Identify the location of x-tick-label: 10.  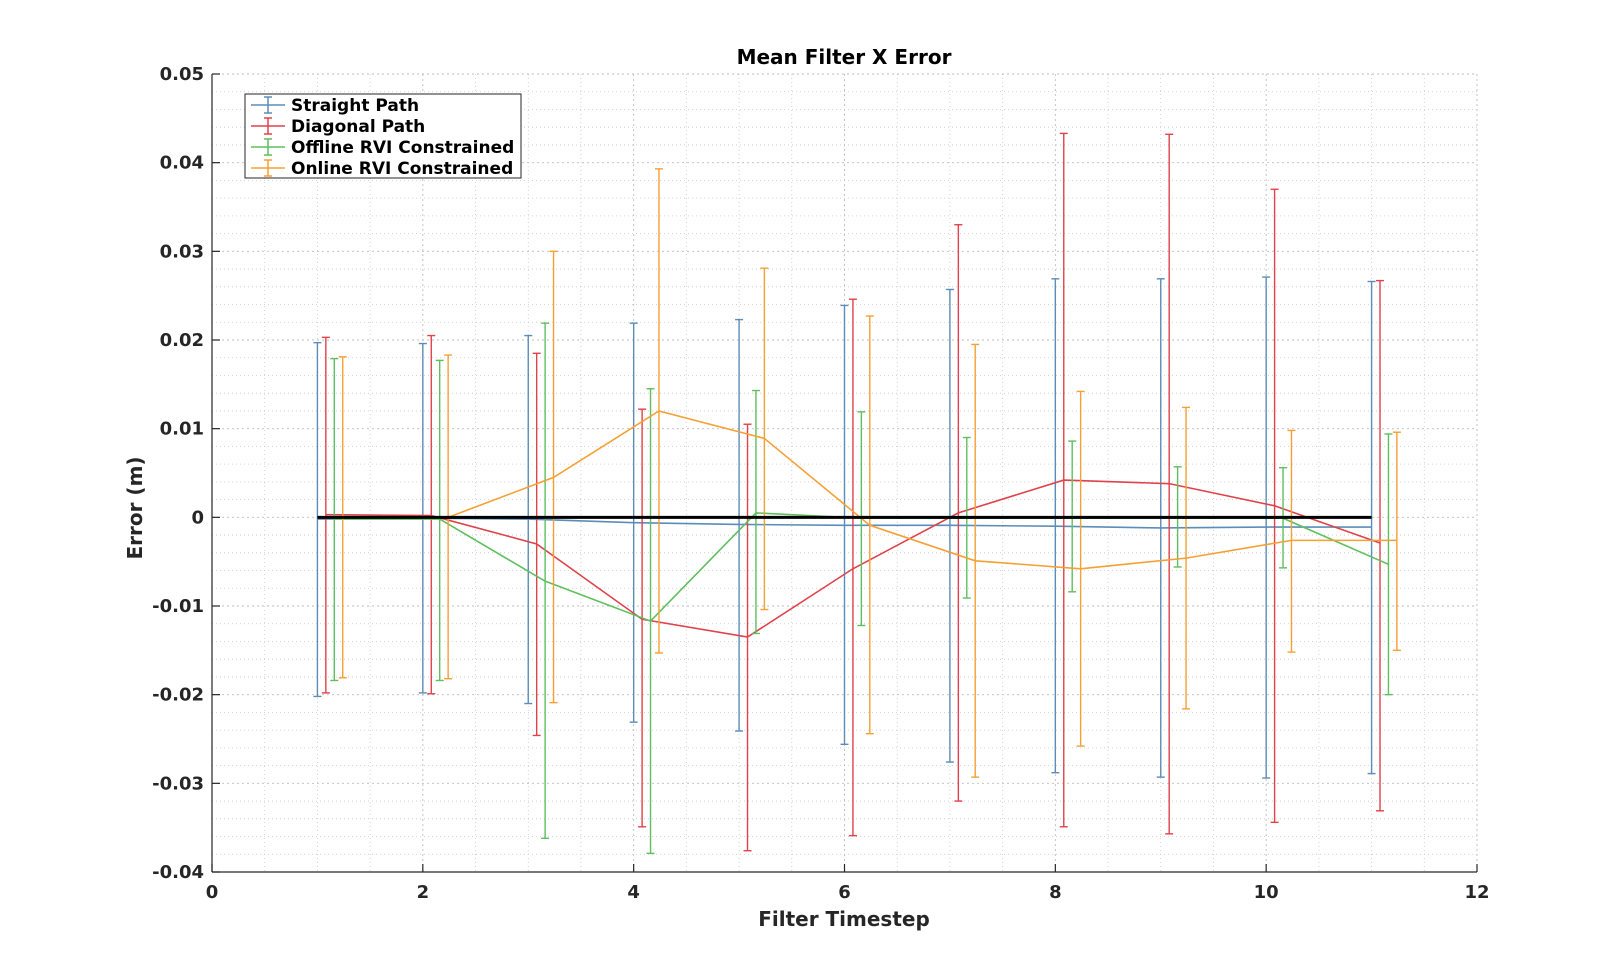
(1266, 892).